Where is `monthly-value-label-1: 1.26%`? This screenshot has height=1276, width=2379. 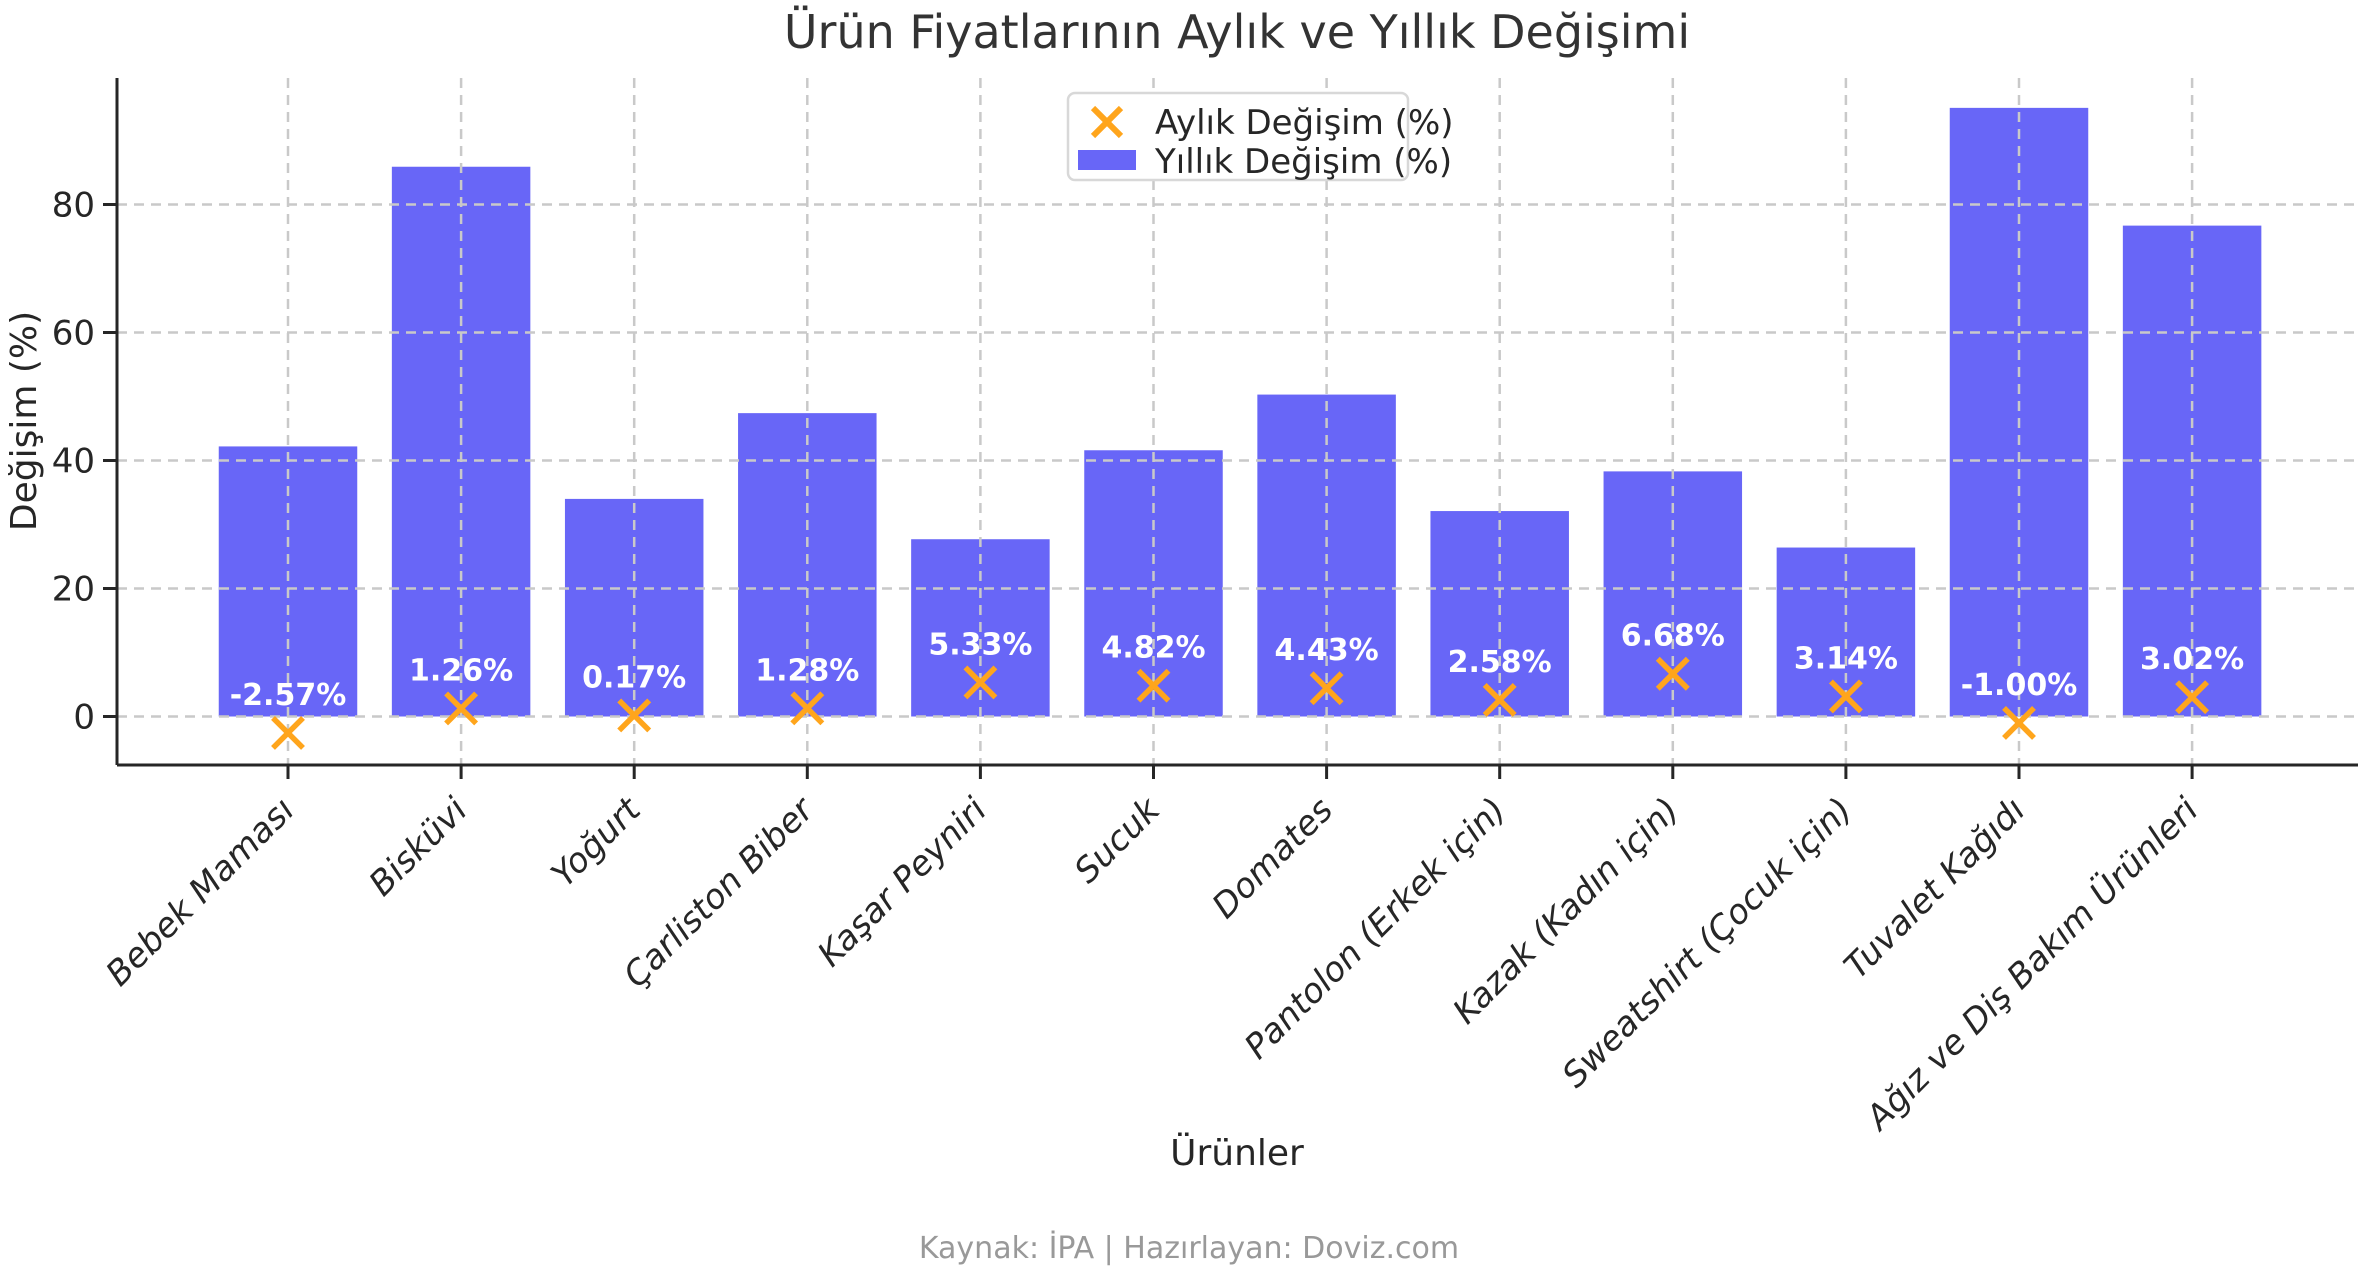 monthly-value-label-1: 1.26% is located at coordinates (461, 670).